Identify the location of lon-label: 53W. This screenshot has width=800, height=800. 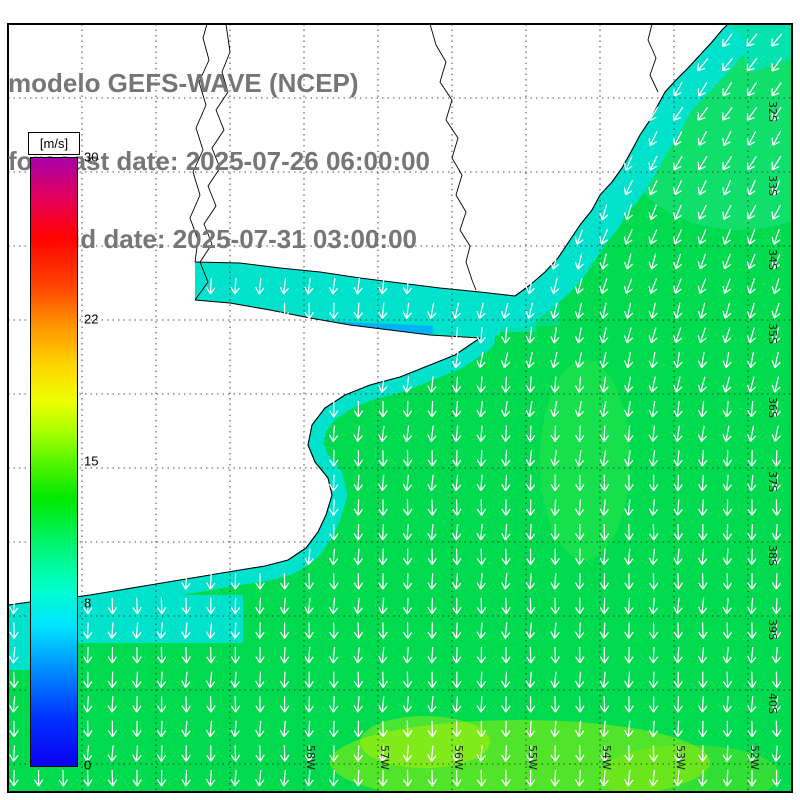
(680, 757).